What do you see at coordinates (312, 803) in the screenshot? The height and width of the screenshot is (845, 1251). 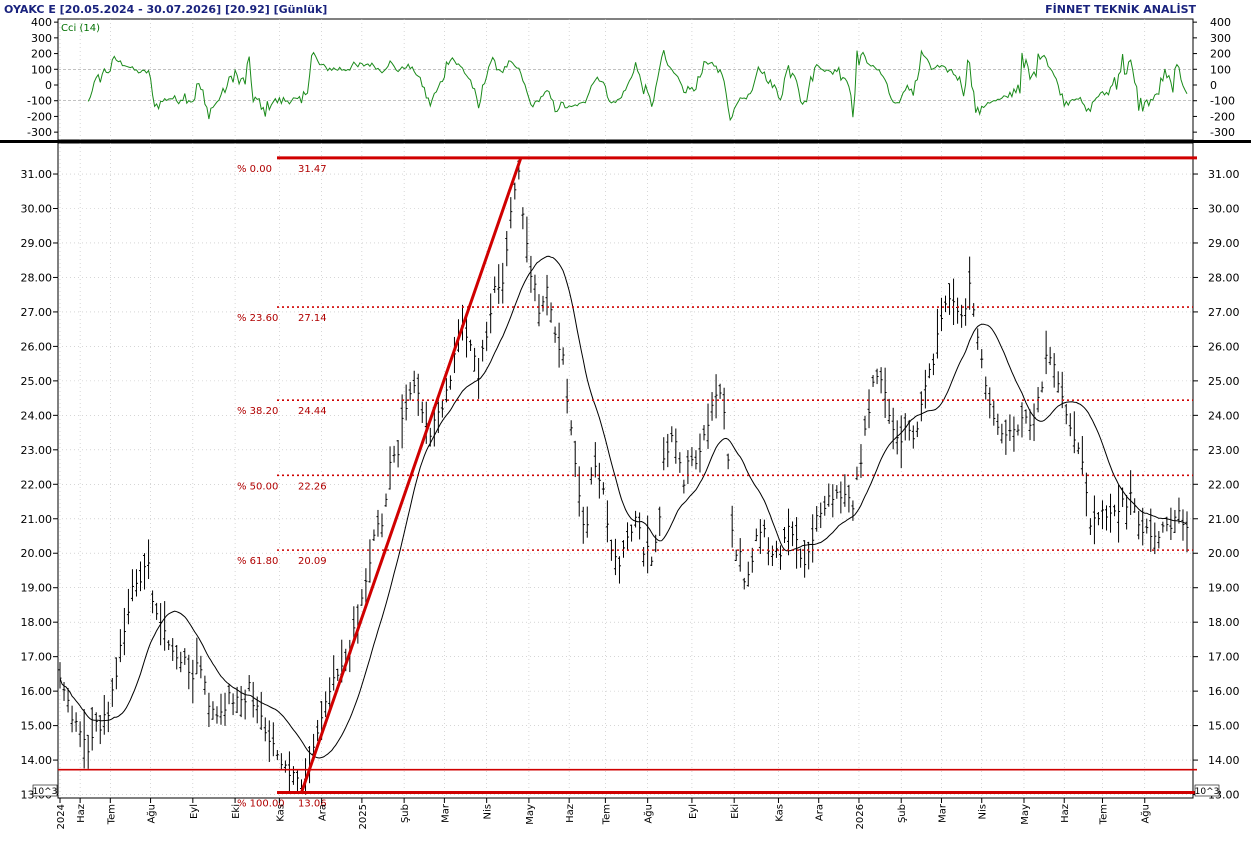 I see `fib-value-label: 13.06` at bounding box center [312, 803].